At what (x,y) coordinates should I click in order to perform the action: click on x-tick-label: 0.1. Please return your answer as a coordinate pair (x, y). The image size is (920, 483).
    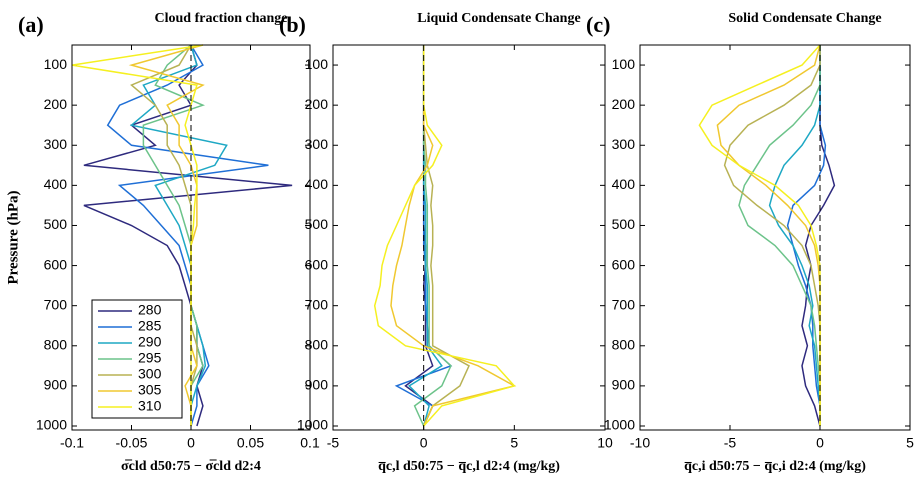
    Looking at the image, I should click on (310, 443).